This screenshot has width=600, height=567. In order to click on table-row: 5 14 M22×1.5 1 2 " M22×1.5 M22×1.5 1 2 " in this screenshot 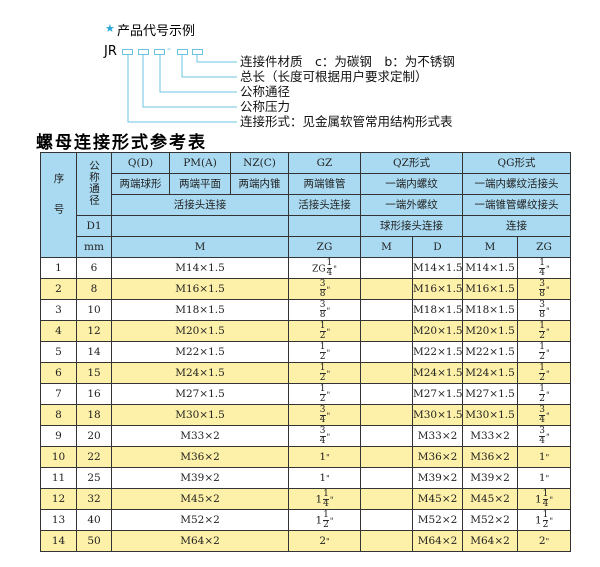, I will do `click(305, 352)`.